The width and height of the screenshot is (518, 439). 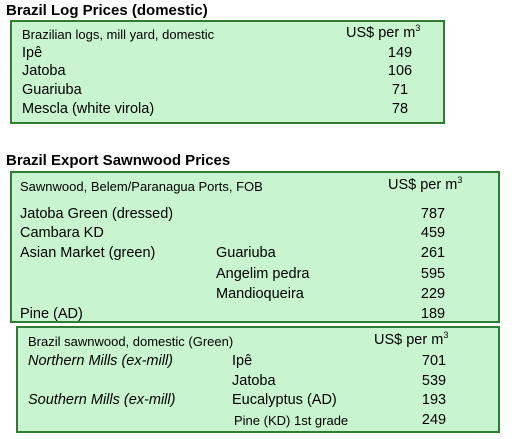 What do you see at coordinates (88, 253) in the screenshot?
I see `export-row-name: Asian Market (green)` at bounding box center [88, 253].